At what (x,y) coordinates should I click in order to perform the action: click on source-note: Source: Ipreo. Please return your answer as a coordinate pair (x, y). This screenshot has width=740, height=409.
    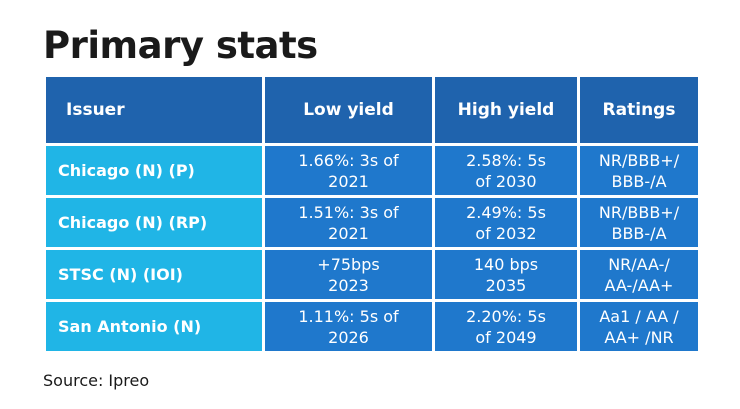
    Looking at the image, I should click on (96, 380).